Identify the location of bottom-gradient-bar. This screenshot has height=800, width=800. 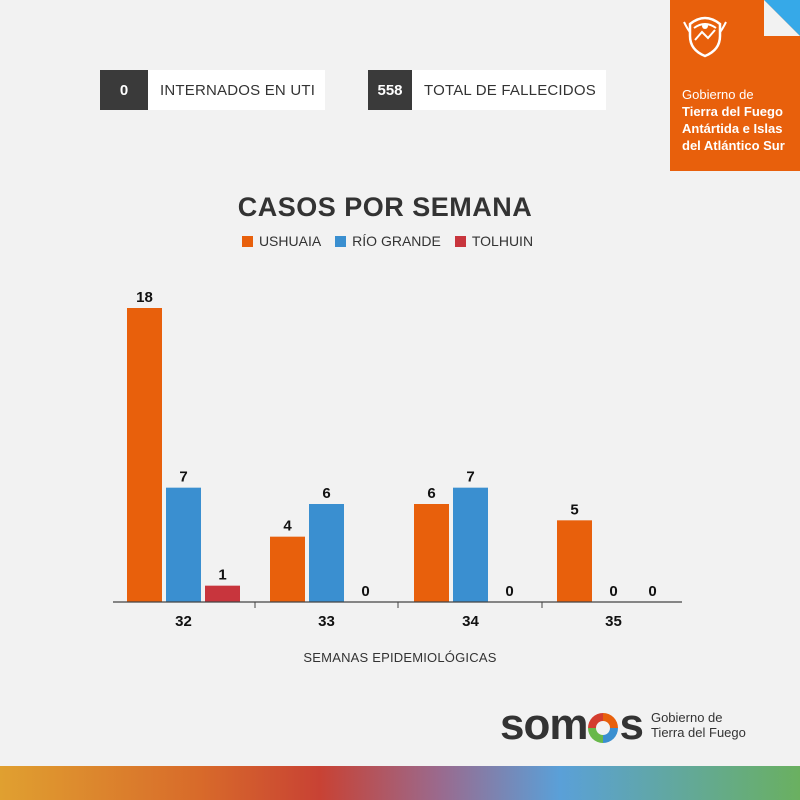
(400, 783).